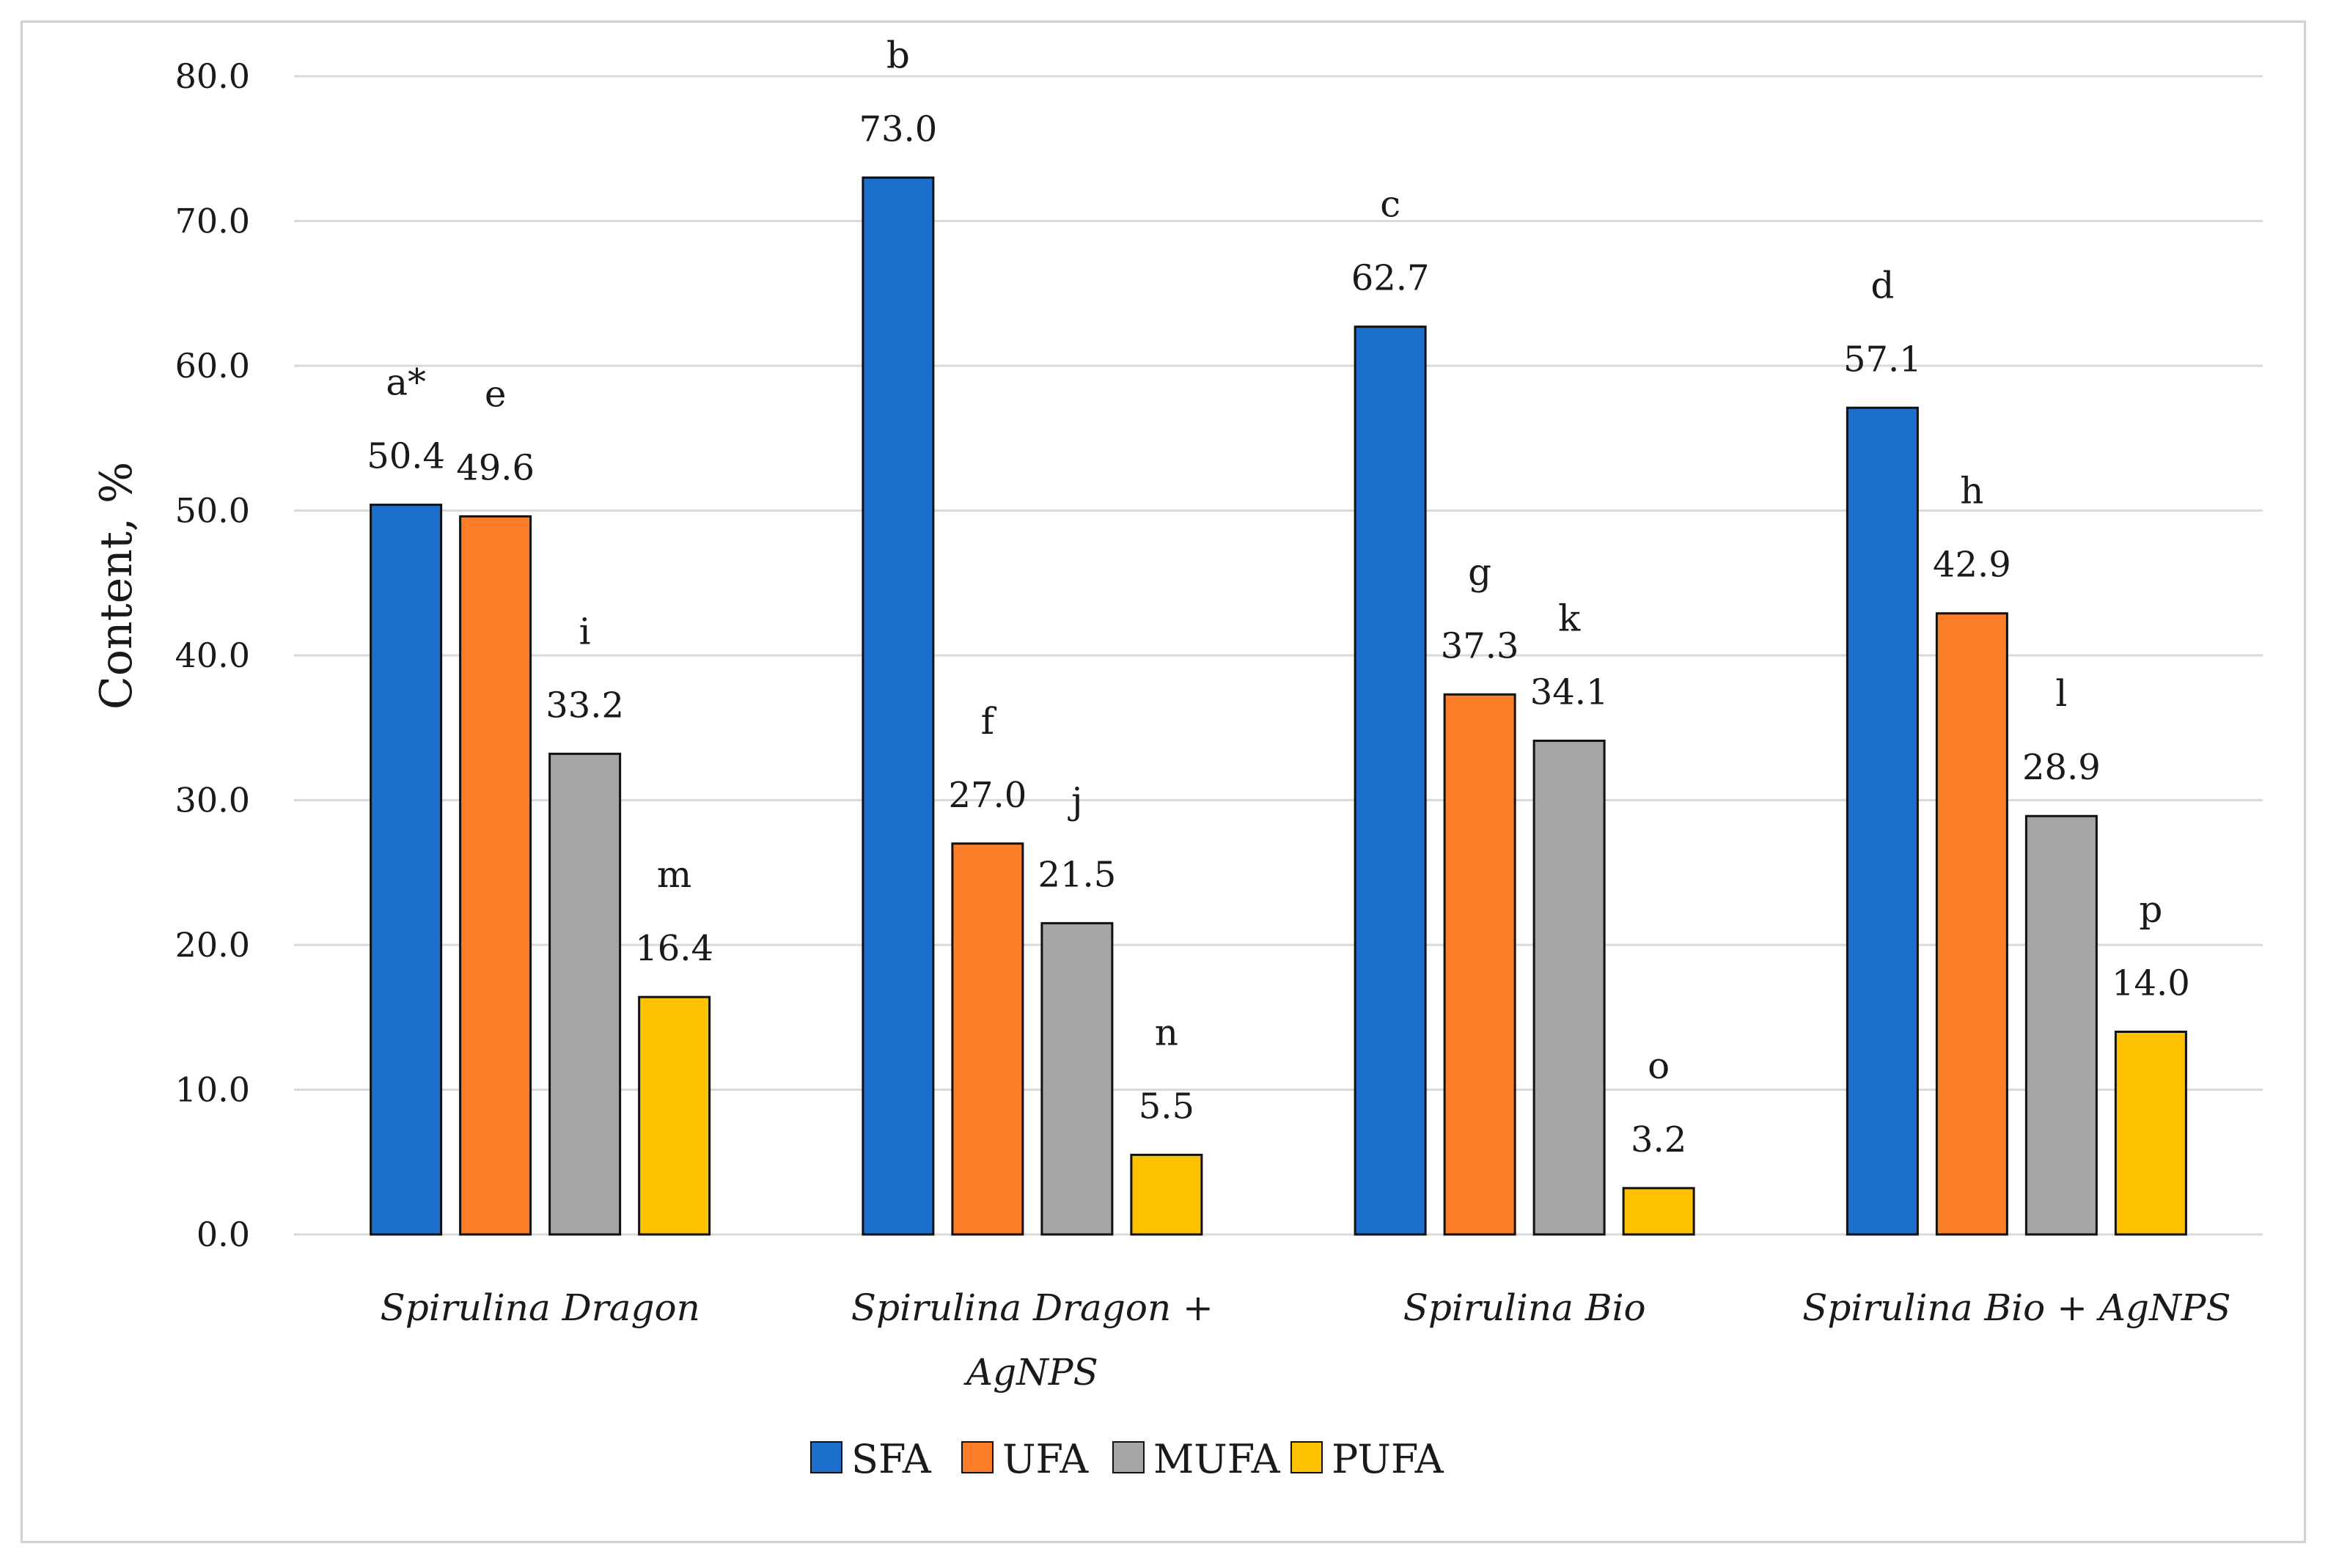 The height and width of the screenshot is (1568, 2328). Describe the element at coordinates (1166, 1106) in the screenshot. I see `data-label: 5.5` at that location.